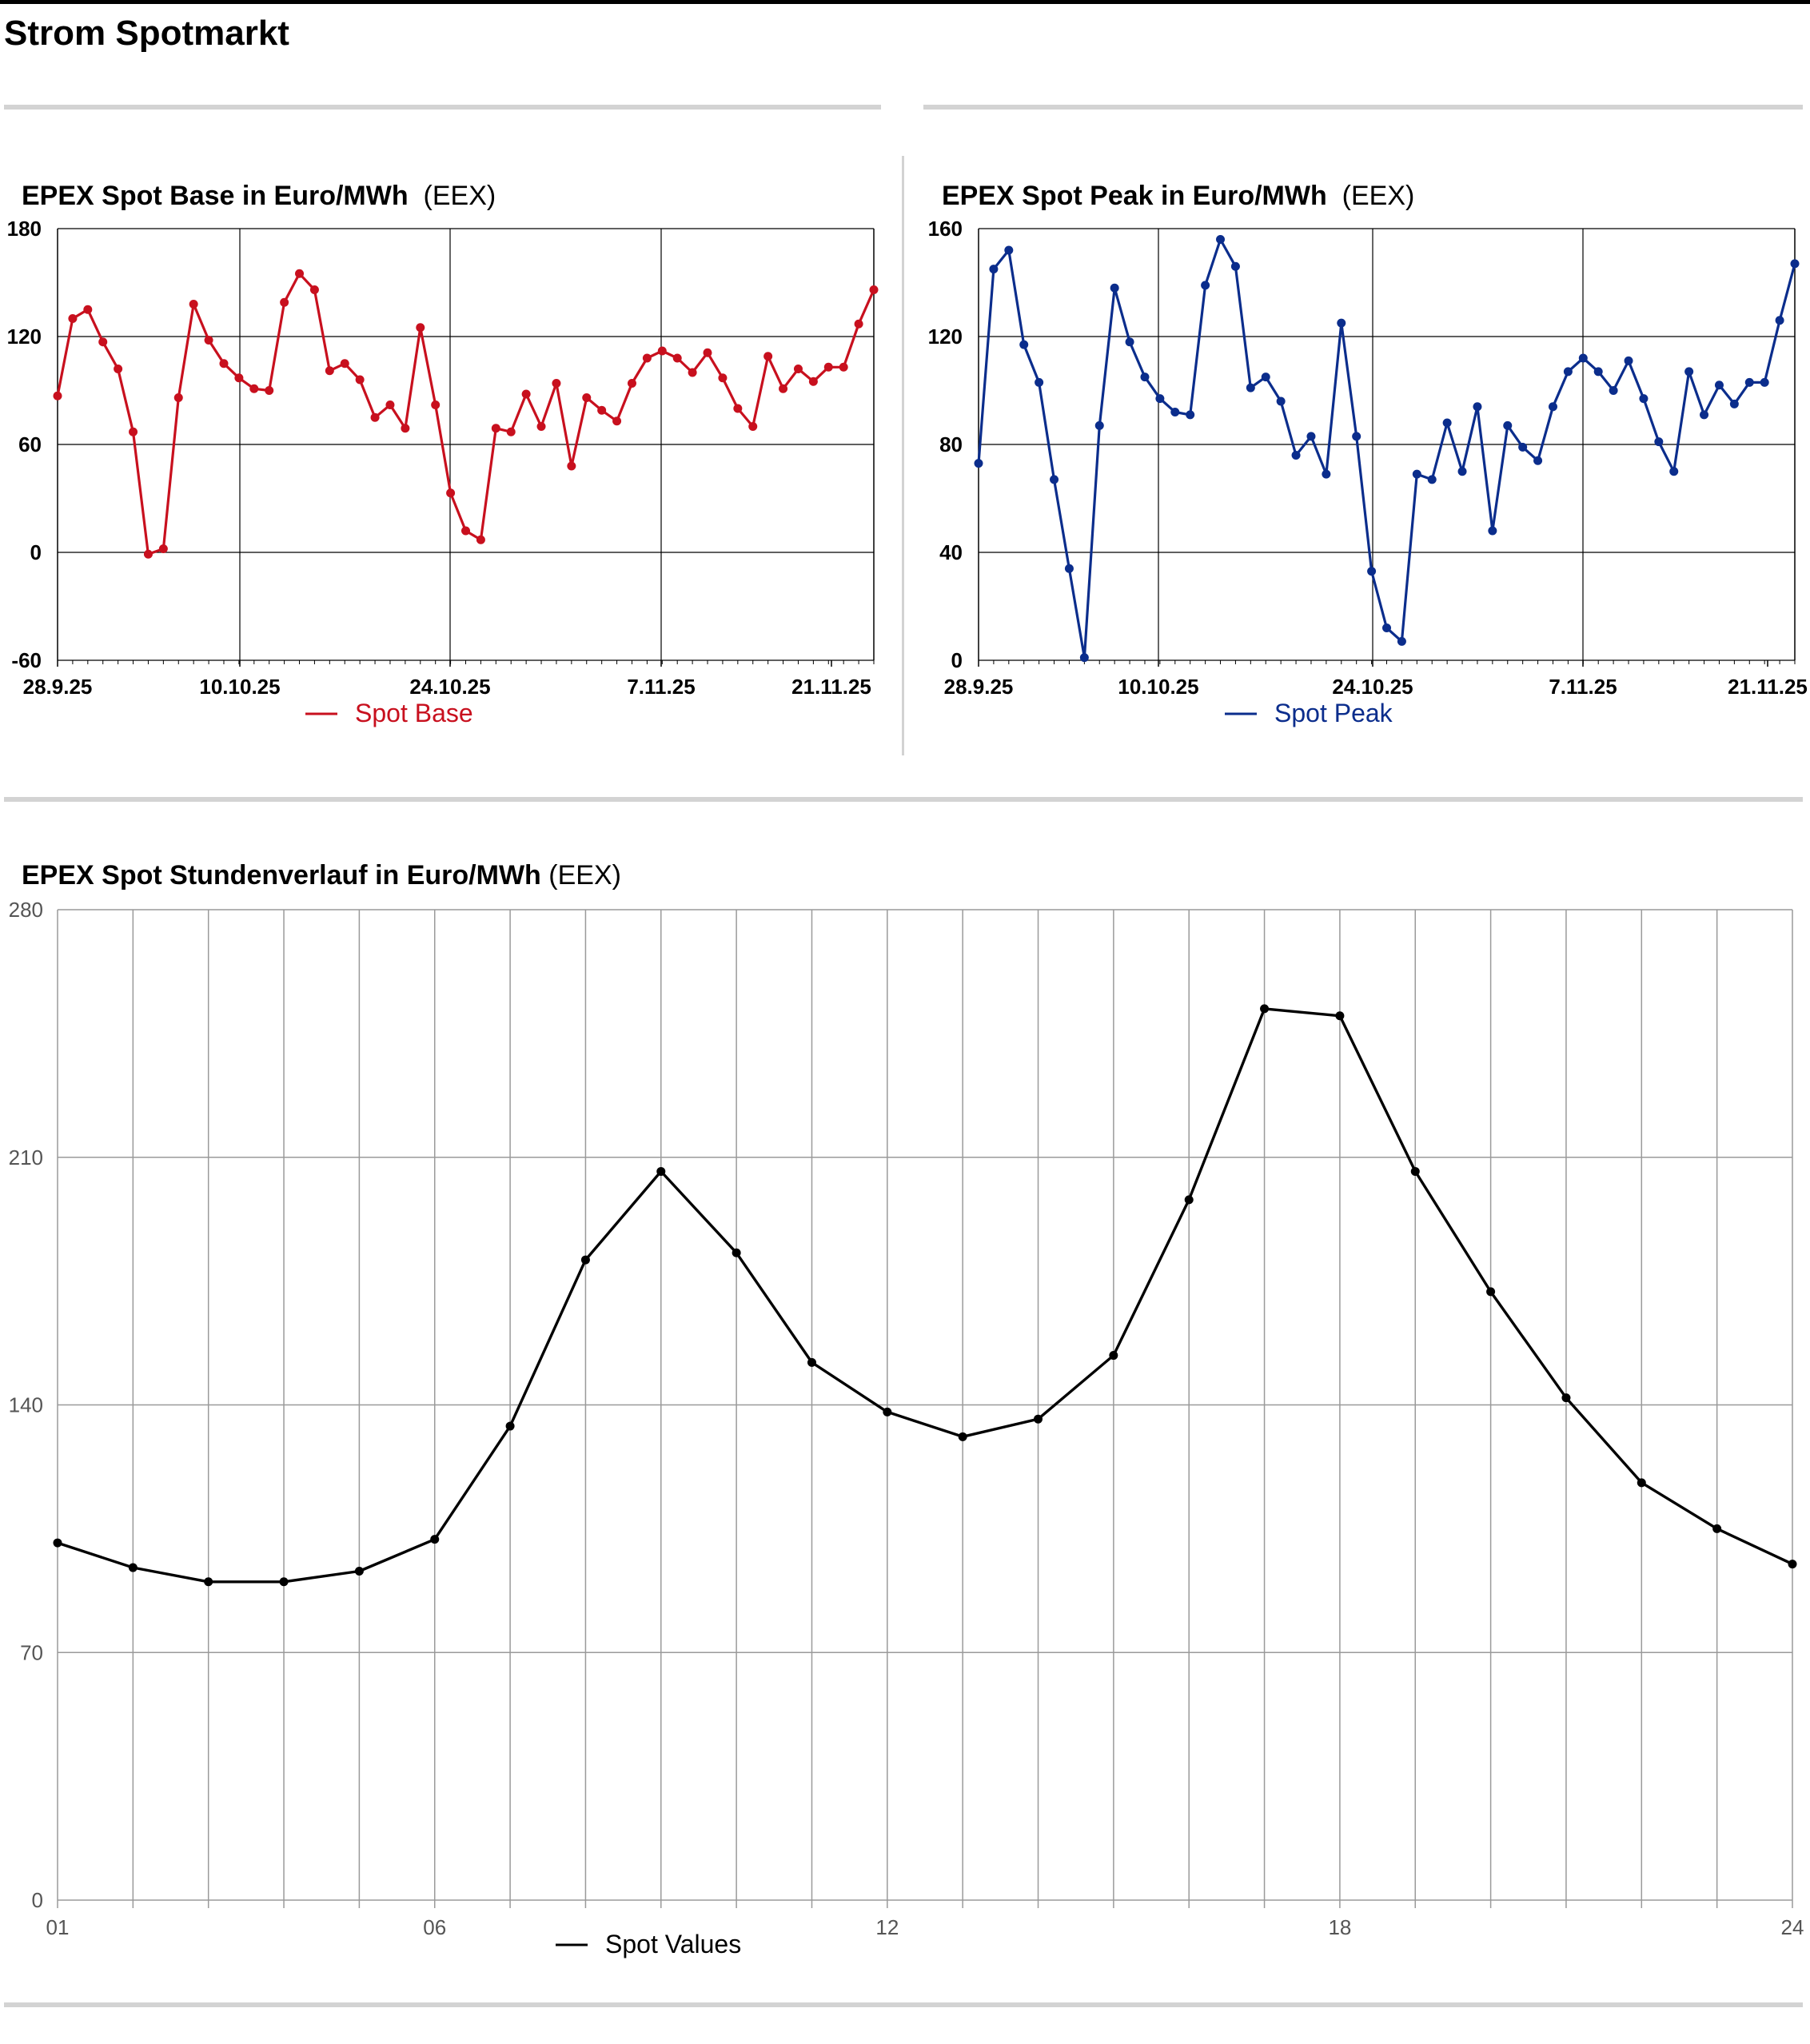 This screenshot has height=2044, width=1810. What do you see at coordinates (1178, 196) in the screenshot?
I see `peak-chart-title: EPEX Spot Peak in Euro/MWh (EEX)` at bounding box center [1178, 196].